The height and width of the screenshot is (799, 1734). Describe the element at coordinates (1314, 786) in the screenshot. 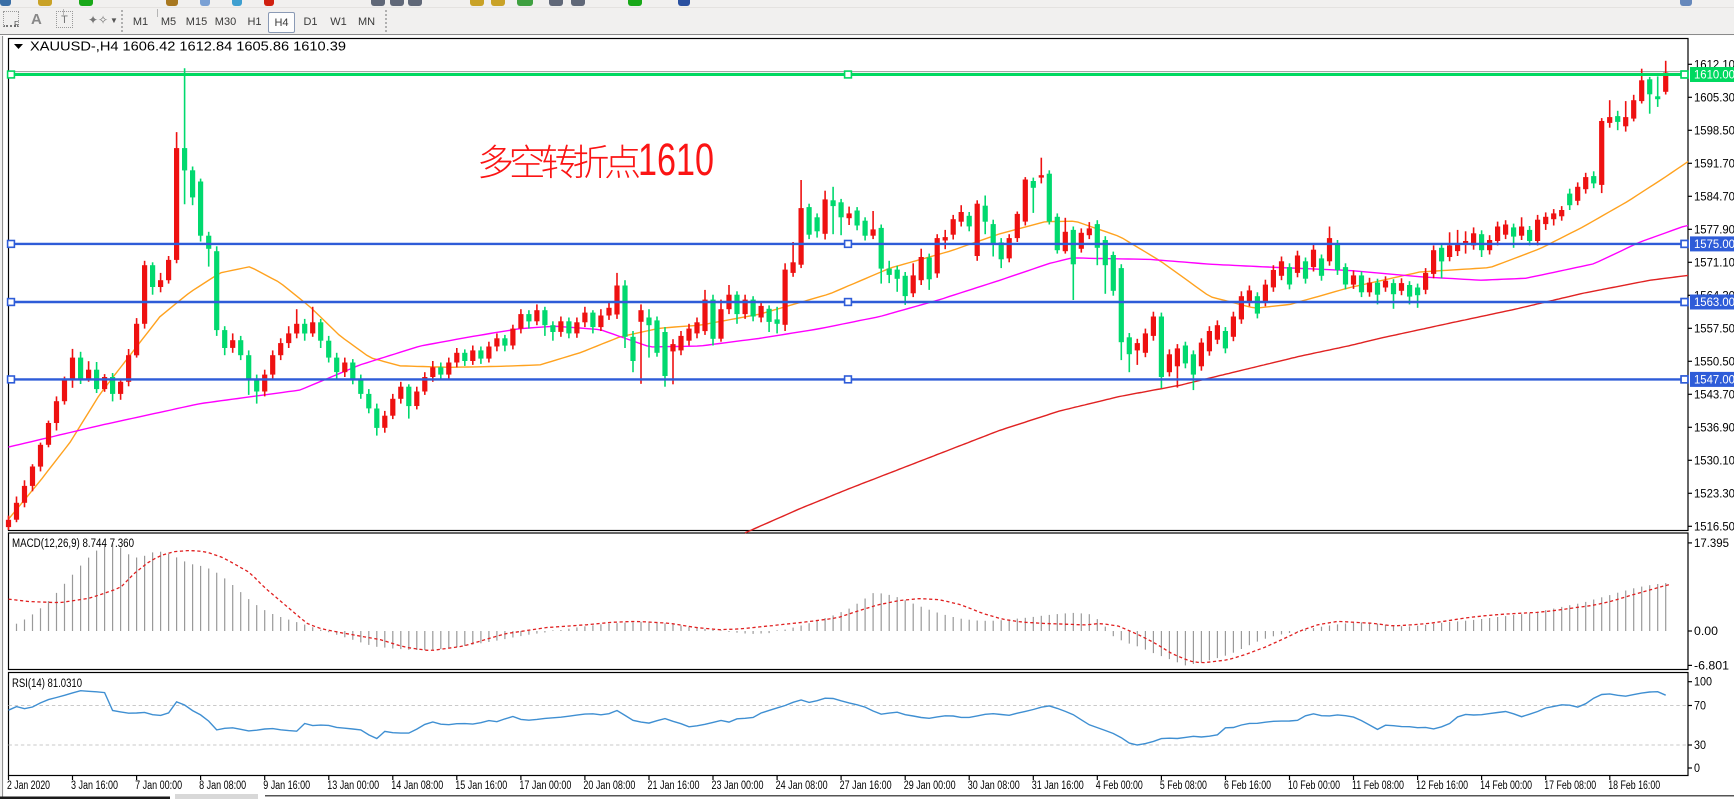

I see `svg-text: 10 Feb 00:00` at that location.